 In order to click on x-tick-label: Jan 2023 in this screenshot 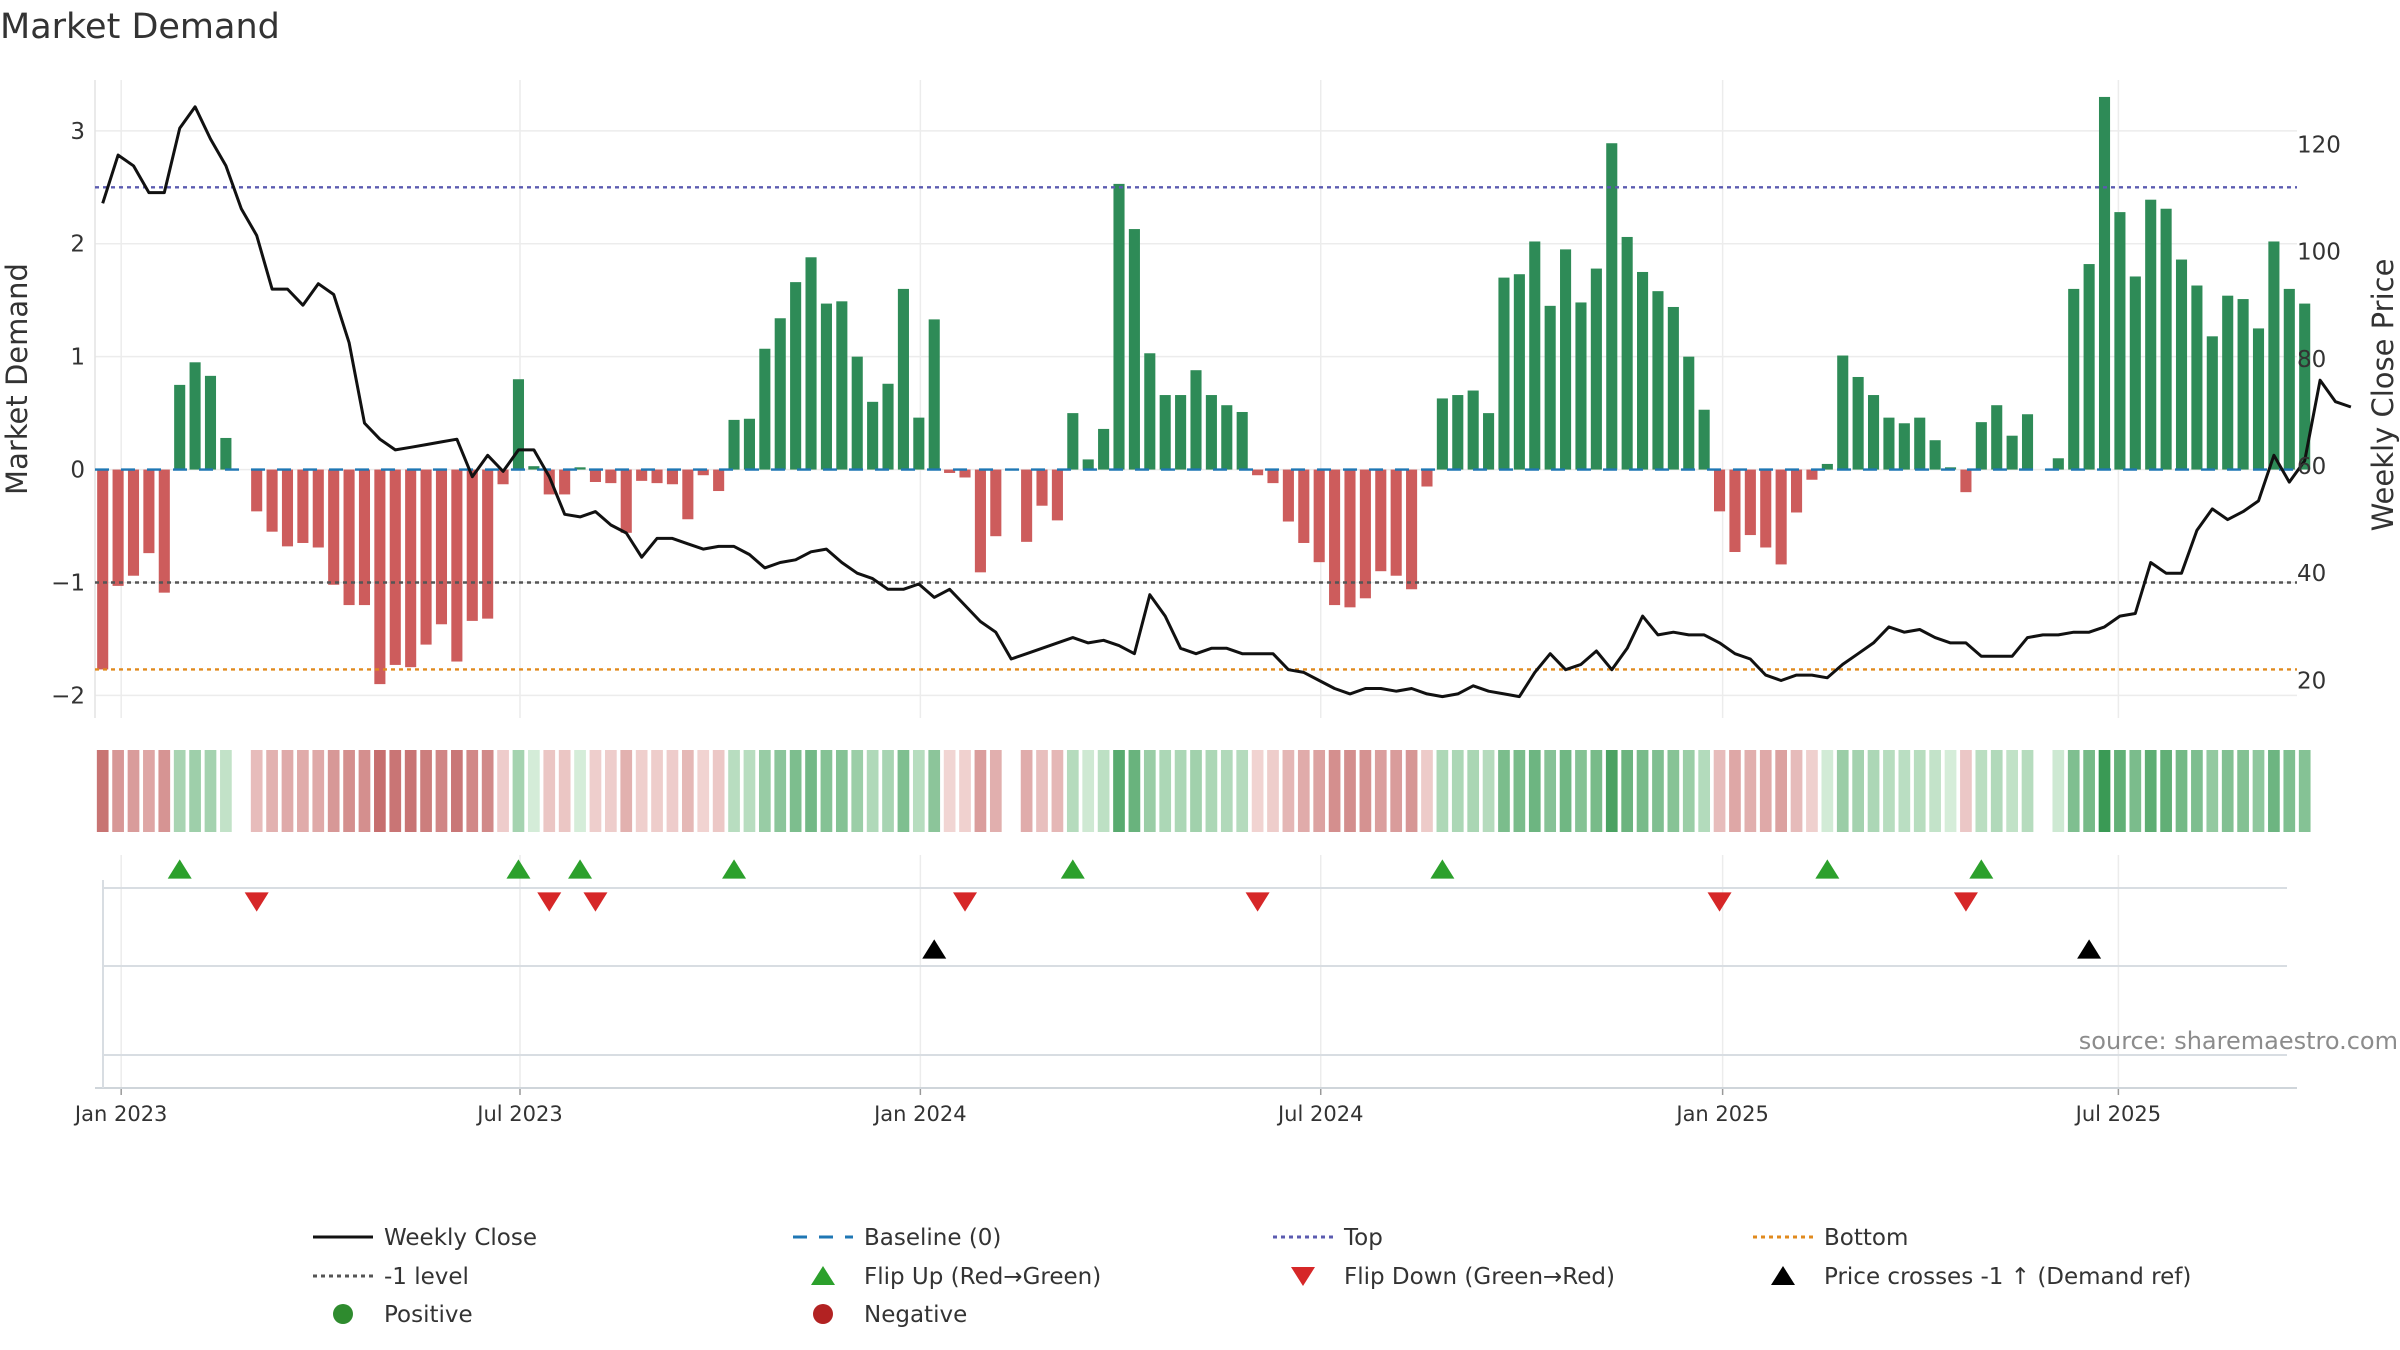, I will do `click(120, 1114)`.